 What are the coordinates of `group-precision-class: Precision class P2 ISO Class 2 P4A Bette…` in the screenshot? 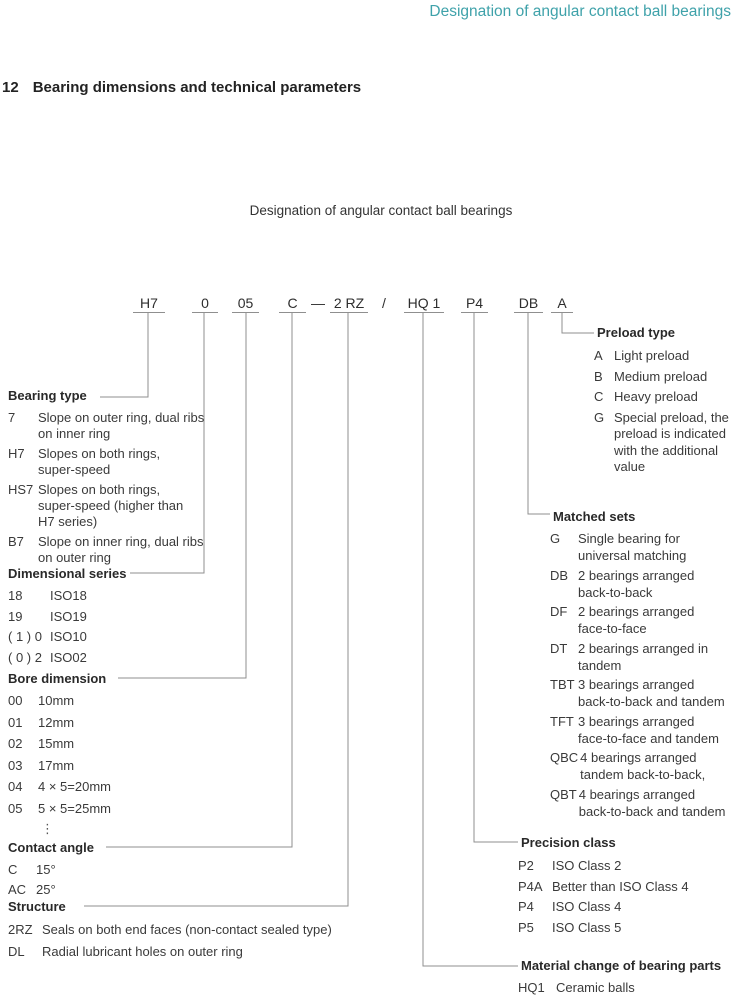 It's located at (623, 887).